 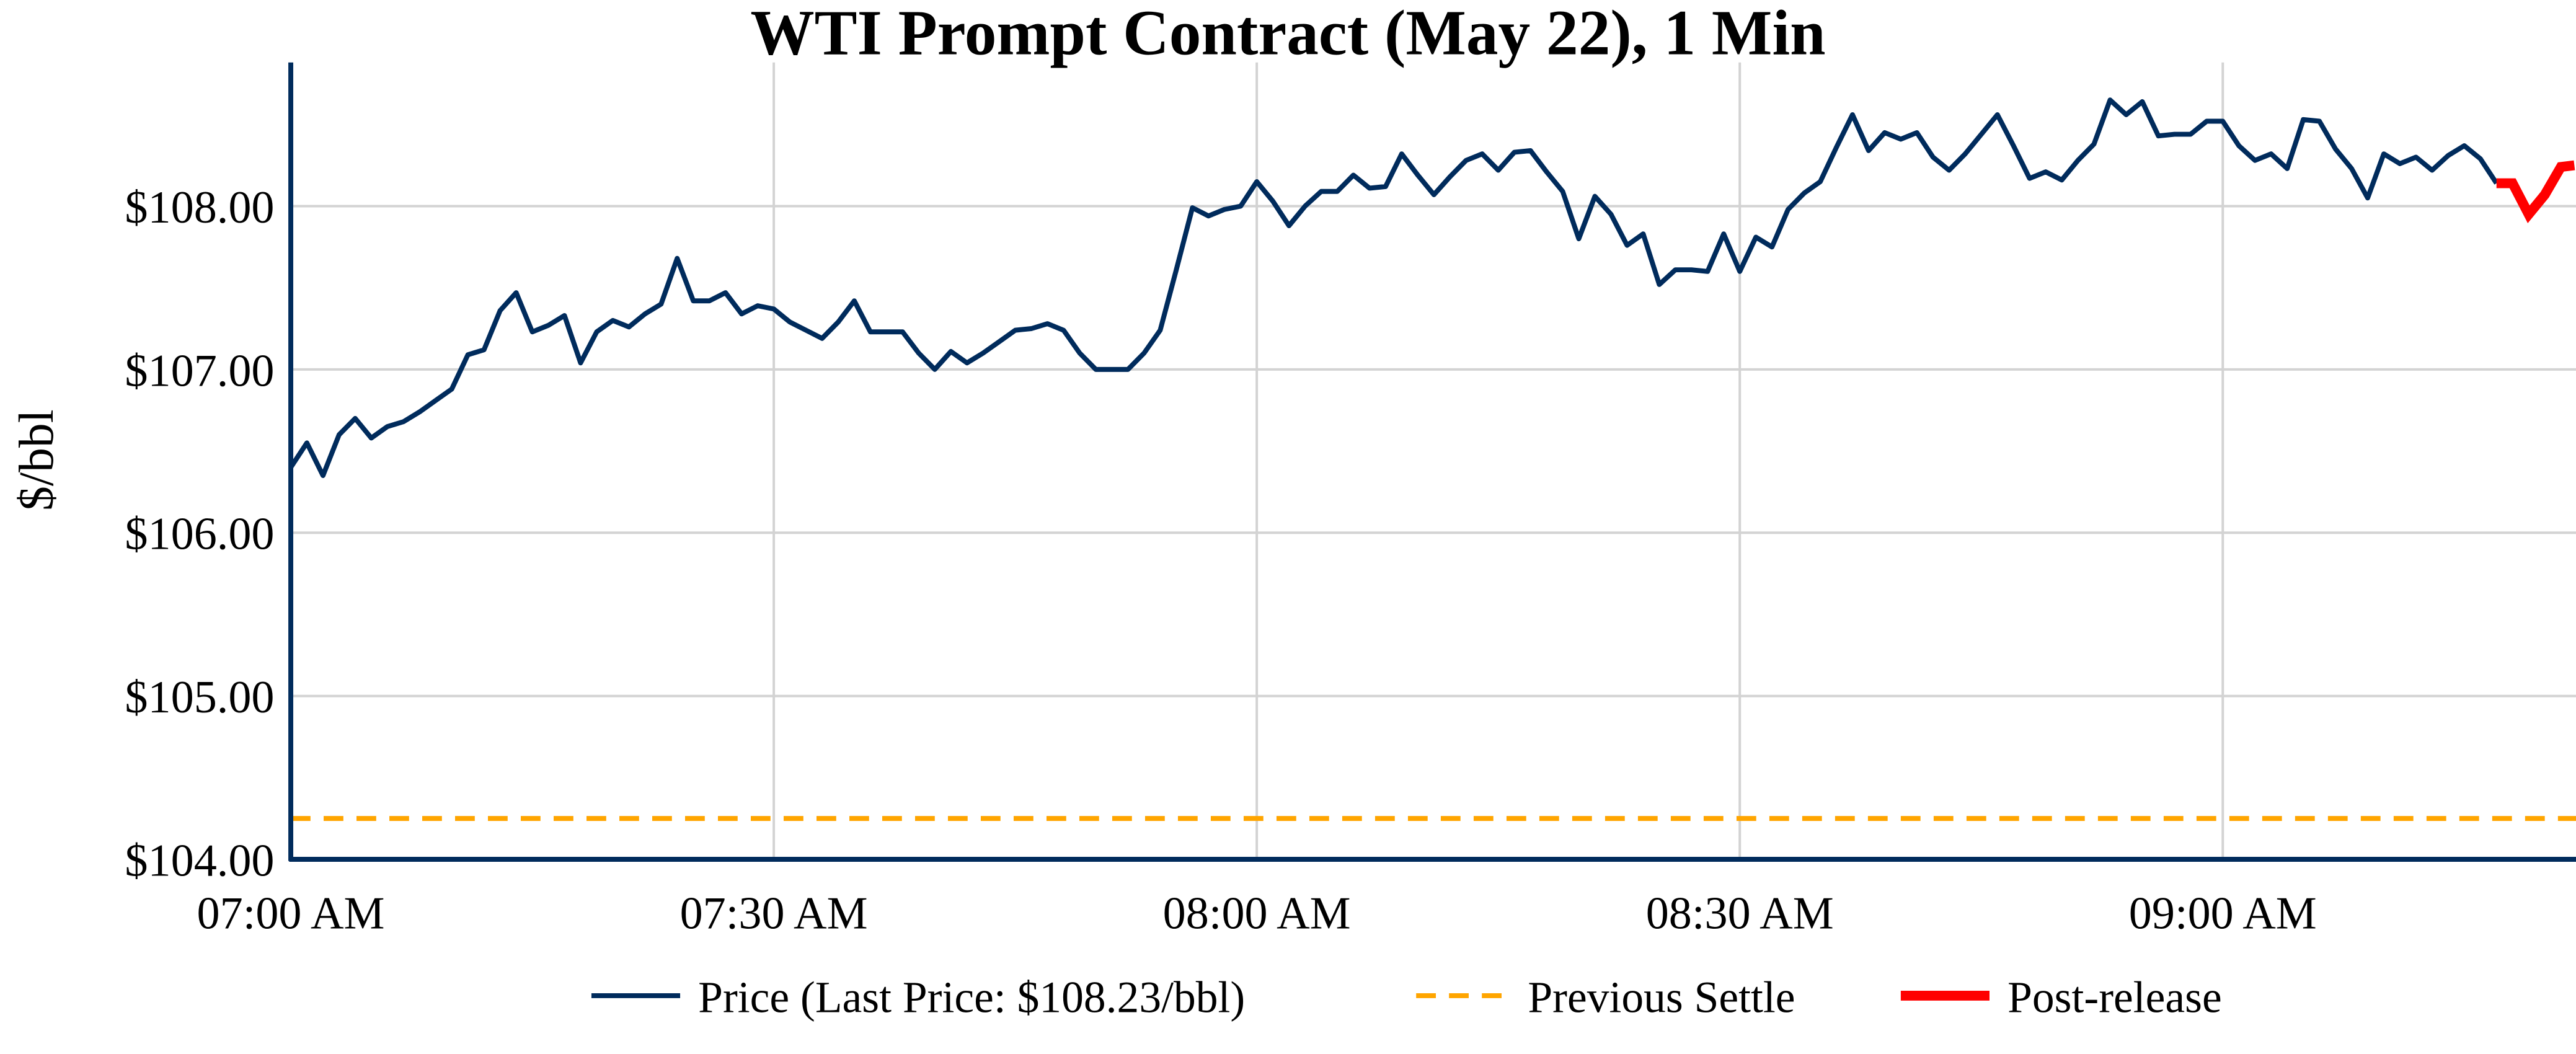 I want to click on x-tick-label: 07:30 AM, so click(x=774, y=913).